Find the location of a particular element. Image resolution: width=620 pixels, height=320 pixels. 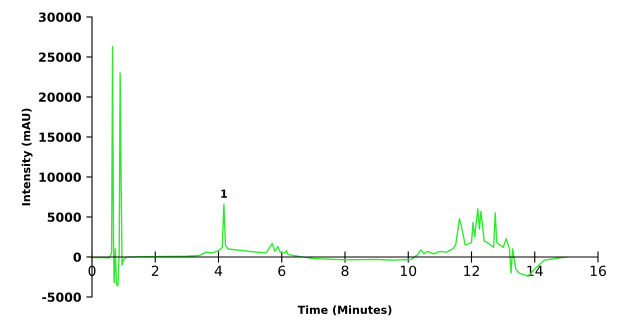

y-tick-label: -5000 is located at coordinates (61, 297).